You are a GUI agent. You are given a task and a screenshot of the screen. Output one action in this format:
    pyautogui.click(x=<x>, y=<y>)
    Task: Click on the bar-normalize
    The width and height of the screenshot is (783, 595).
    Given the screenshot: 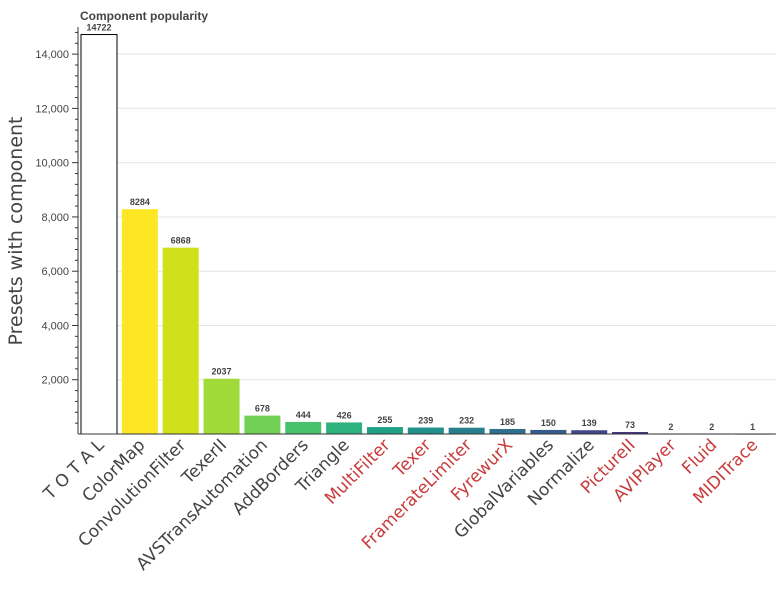 What is the action you would take?
    pyautogui.click(x=589, y=432)
    